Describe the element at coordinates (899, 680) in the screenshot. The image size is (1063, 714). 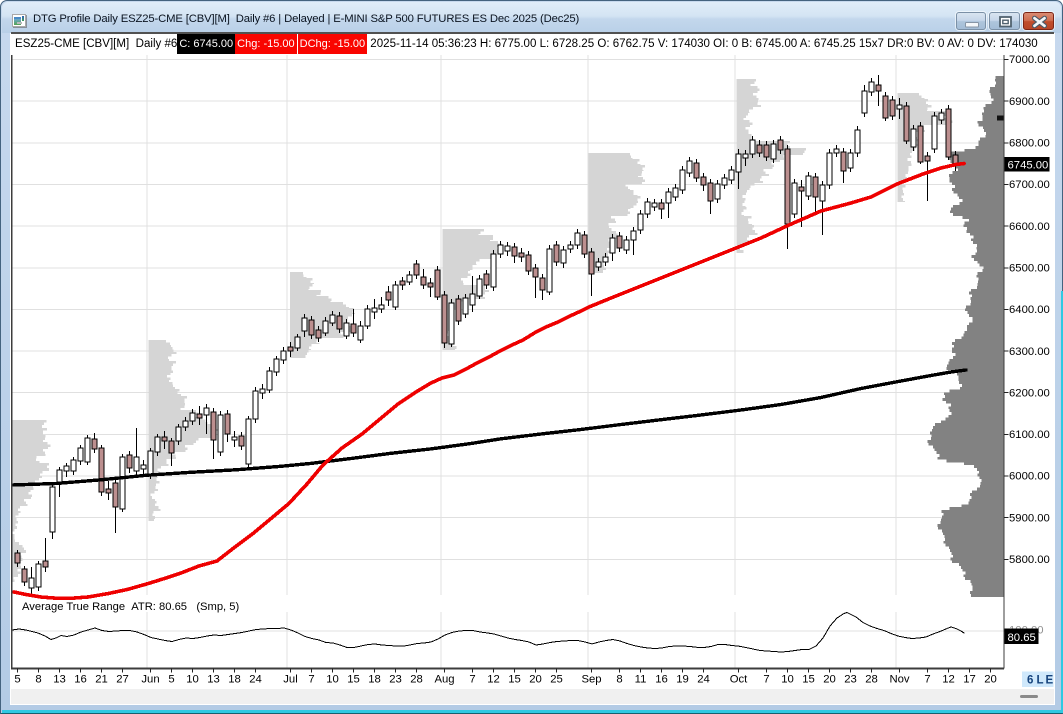
I see `svg-text: Nov` at that location.